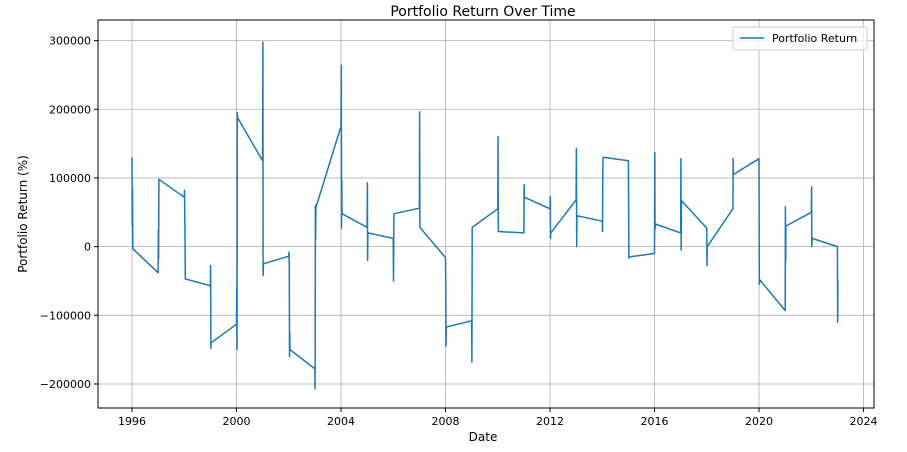  Describe the element at coordinates (69, 213) in the screenshot. I see `y-axis: −200000 −100000 0 100000 200000 300000` at that location.